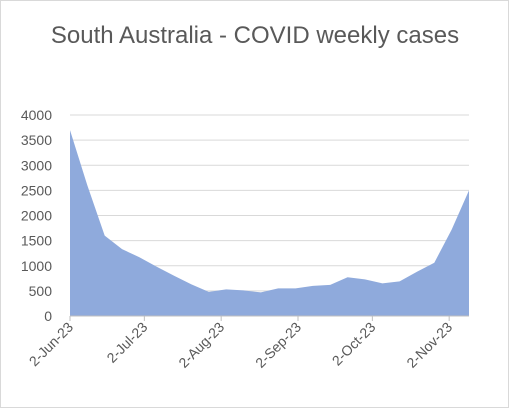 This screenshot has height=408, width=509. I want to click on x-tick-label: 2-Jul-23, so click(126, 342).